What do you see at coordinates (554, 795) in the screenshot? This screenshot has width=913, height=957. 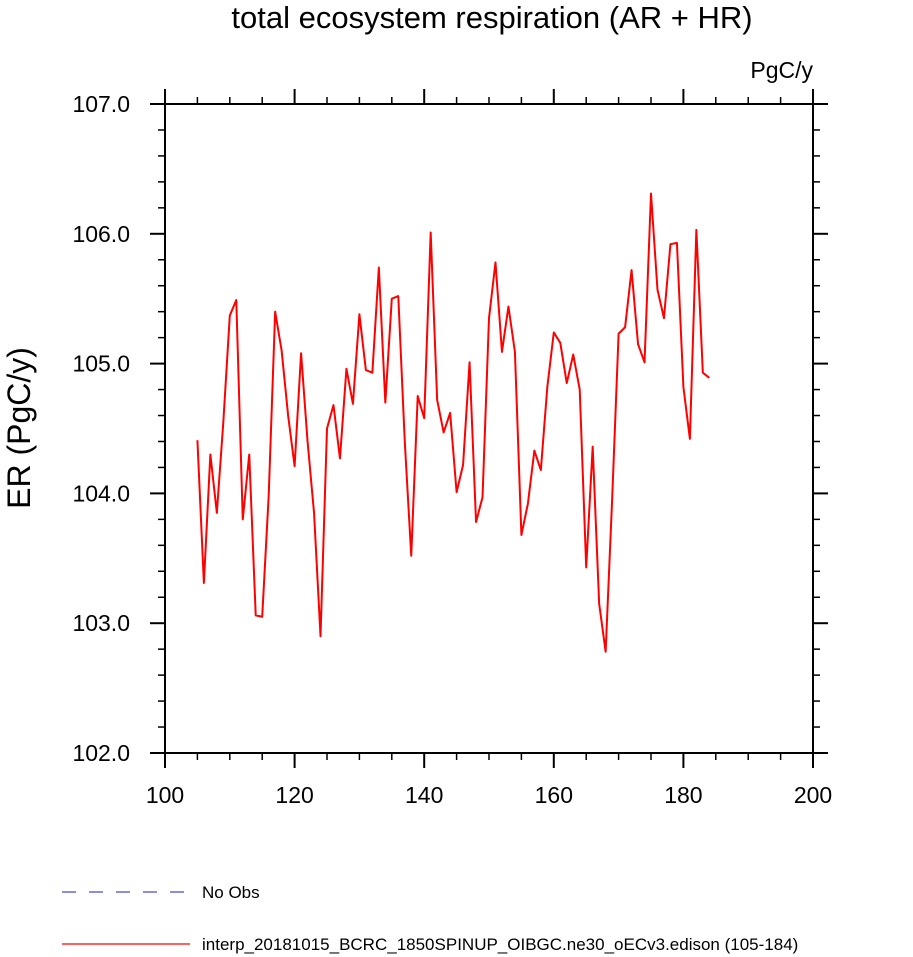 I see `x-tick-label: 160` at bounding box center [554, 795].